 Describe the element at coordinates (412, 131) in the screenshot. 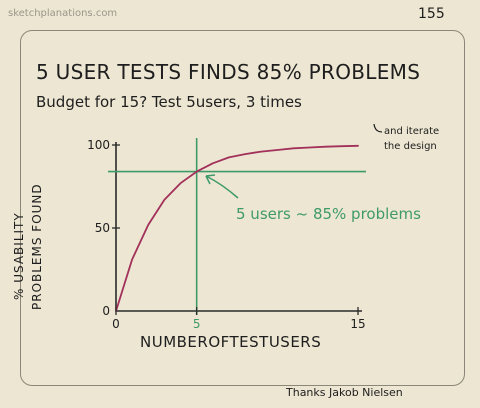

I see `iterate-note-line-1: and iterate` at that location.